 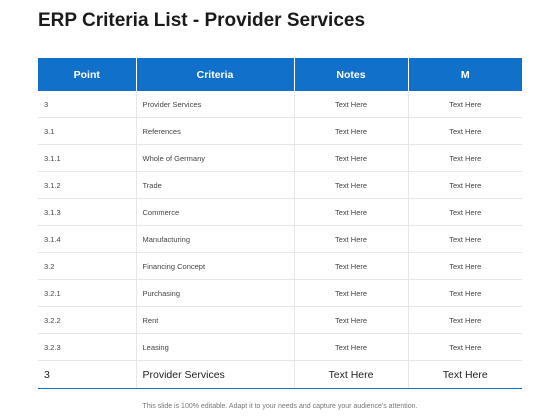 What do you see at coordinates (87, 185) in the screenshot?
I see `cell-point: 3.1.2` at bounding box center [87, 185].